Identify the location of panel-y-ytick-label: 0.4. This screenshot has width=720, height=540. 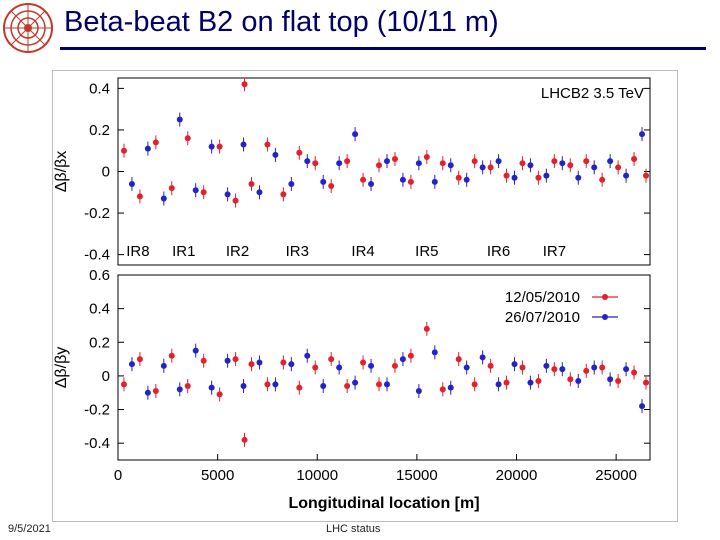
(99, 309).